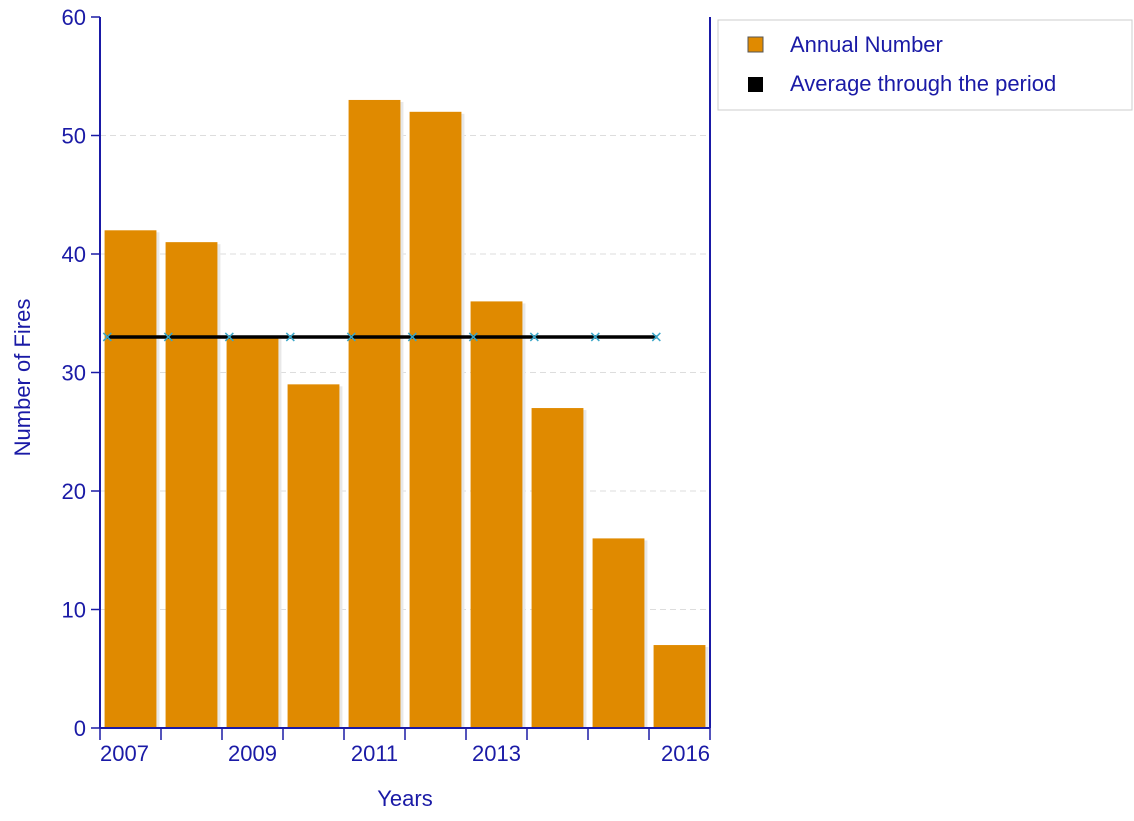 The image size is (1134, 821). Describe the element at coordinates (496, 753) in the screenshot. I see `x-tick-label-2013: 2013` at that location.